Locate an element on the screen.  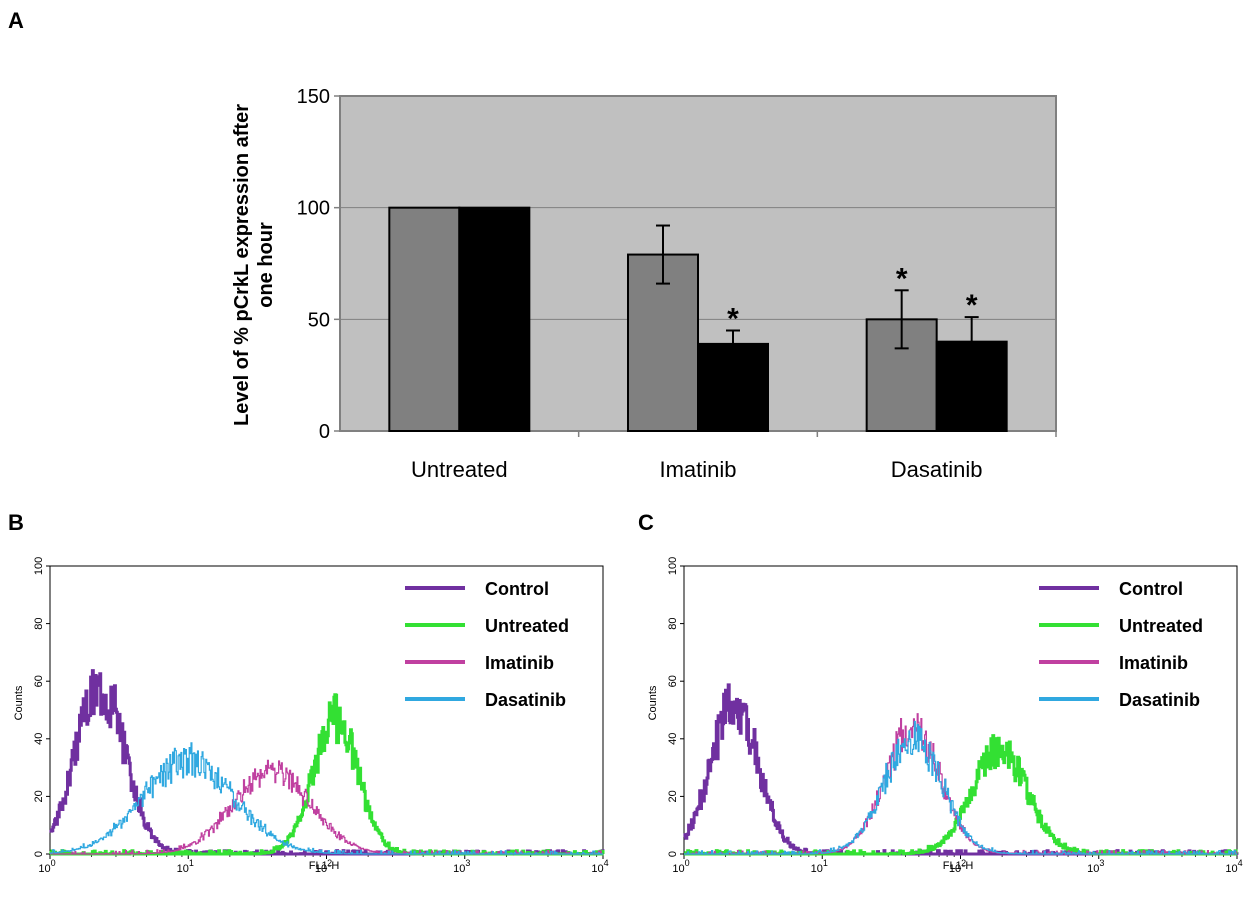
x-axis-label-c: FL1-H is located at coordinates (958, 866).